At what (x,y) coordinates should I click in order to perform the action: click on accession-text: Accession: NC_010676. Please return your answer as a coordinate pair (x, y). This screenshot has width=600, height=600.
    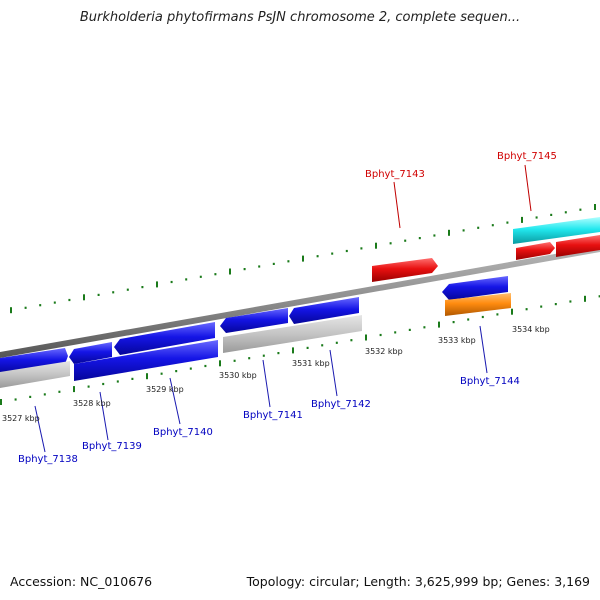
    Looking at the image, I should click on (81, 581).